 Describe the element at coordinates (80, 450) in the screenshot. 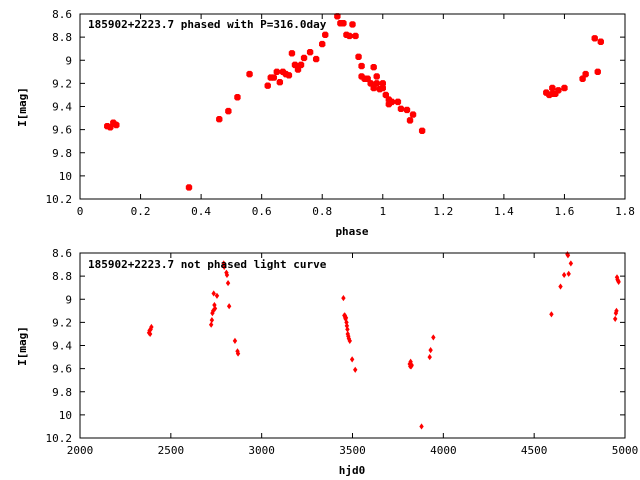

I see `unphased-x-tick-label: 2000` at that location.